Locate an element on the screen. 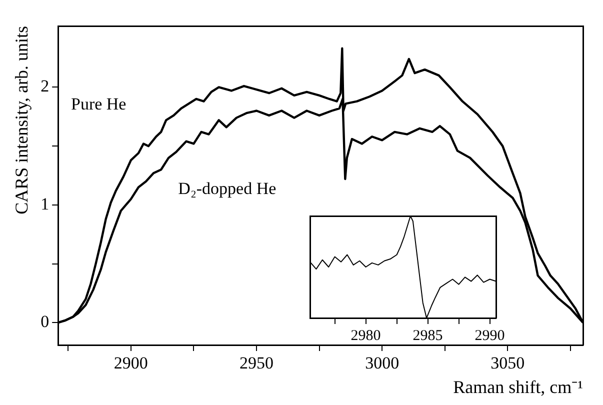 The image size is (603, 405). x-tick-label: 2990 is located at coordinates (489, 336).